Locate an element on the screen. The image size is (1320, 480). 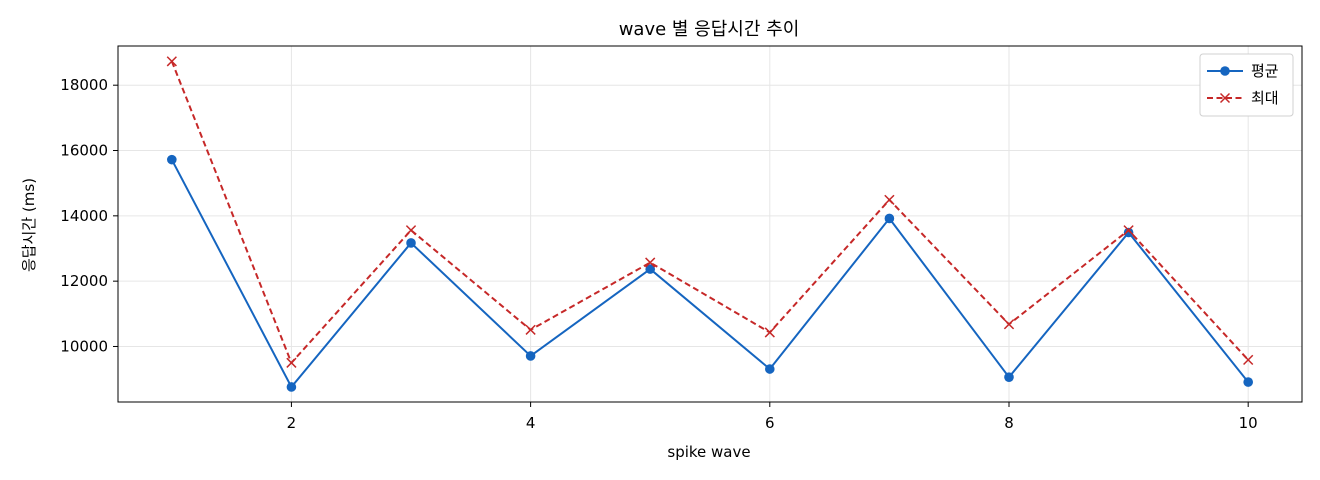
y-tick-label: 18000 is located at coordinates (84, 85).